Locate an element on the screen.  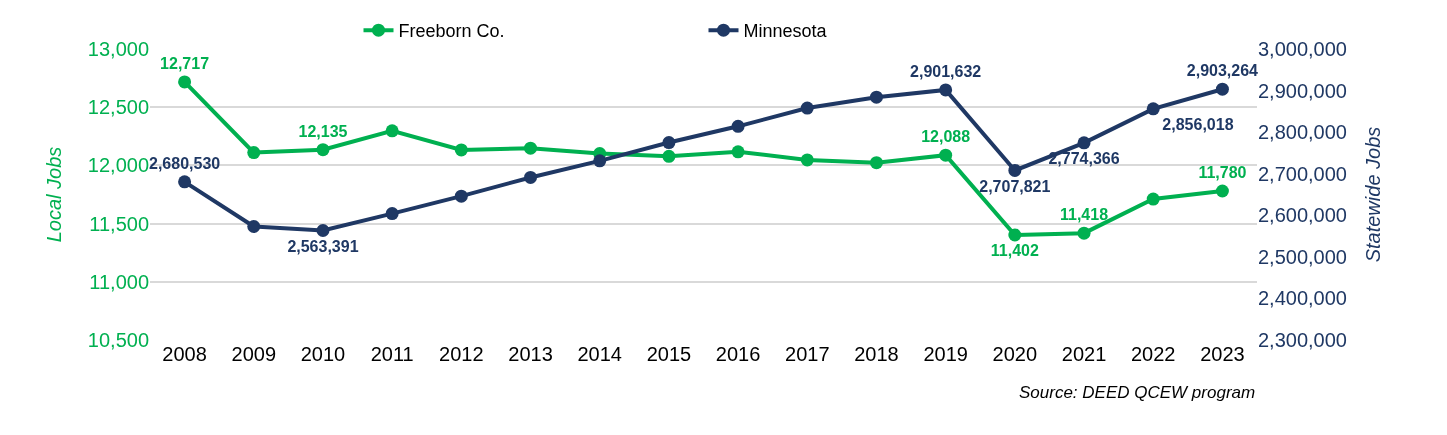
y-tick-label: 11,500 is located at coordinates (119, 223).